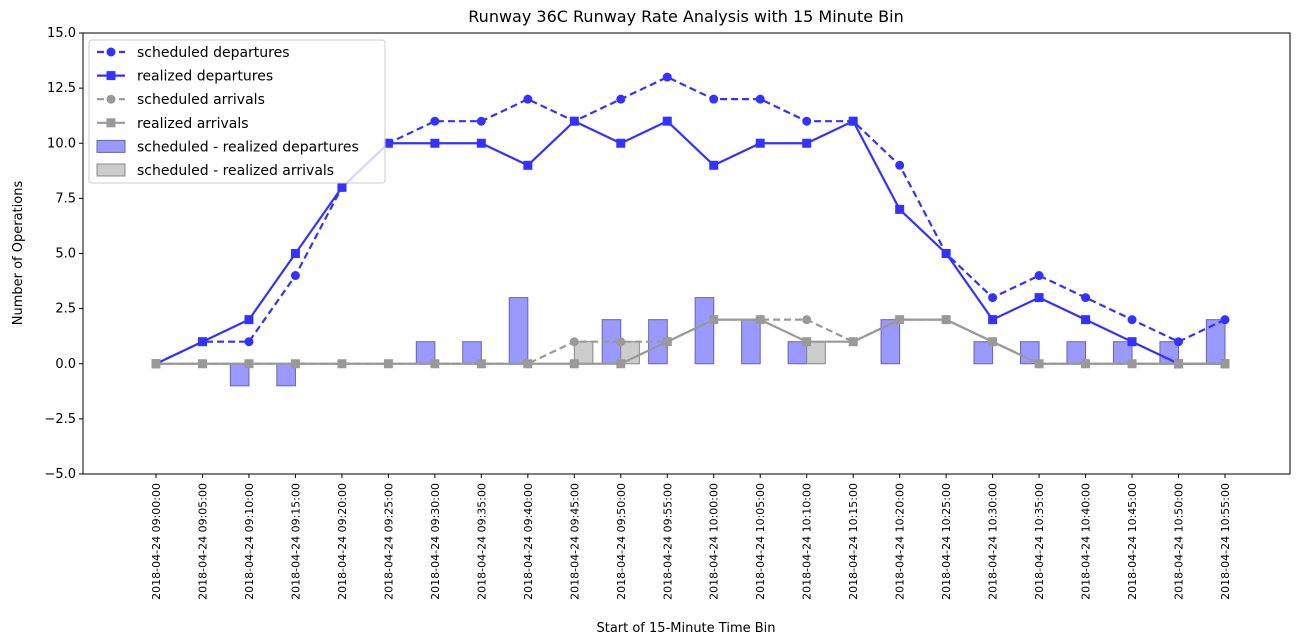 This screenshot has height=639, width=1301. What do you see at coordinates (65, 254) in the screenshot?
I see `y-tick-label: 5.0` at bounding box center [65, 254].